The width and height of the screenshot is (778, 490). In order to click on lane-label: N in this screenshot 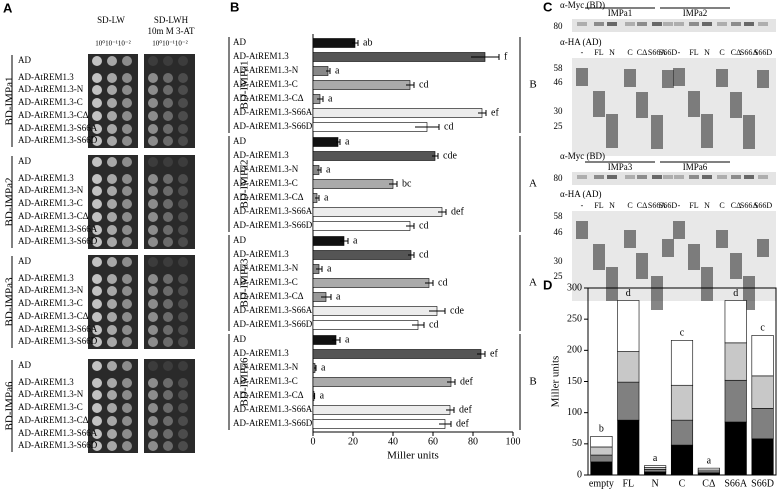, I will do `click(612, 52)`.